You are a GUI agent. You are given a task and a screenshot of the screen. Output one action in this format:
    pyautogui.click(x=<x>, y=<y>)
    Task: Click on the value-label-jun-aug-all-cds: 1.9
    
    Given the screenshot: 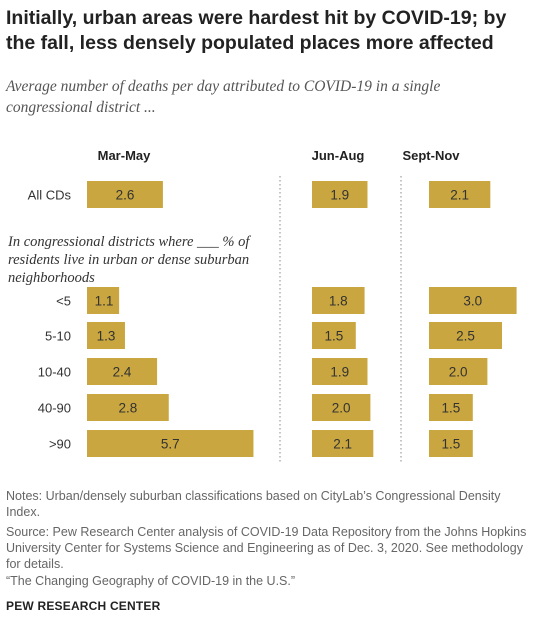 What is the action you would take?
    pyautogui.click(x=339, y=195)
    